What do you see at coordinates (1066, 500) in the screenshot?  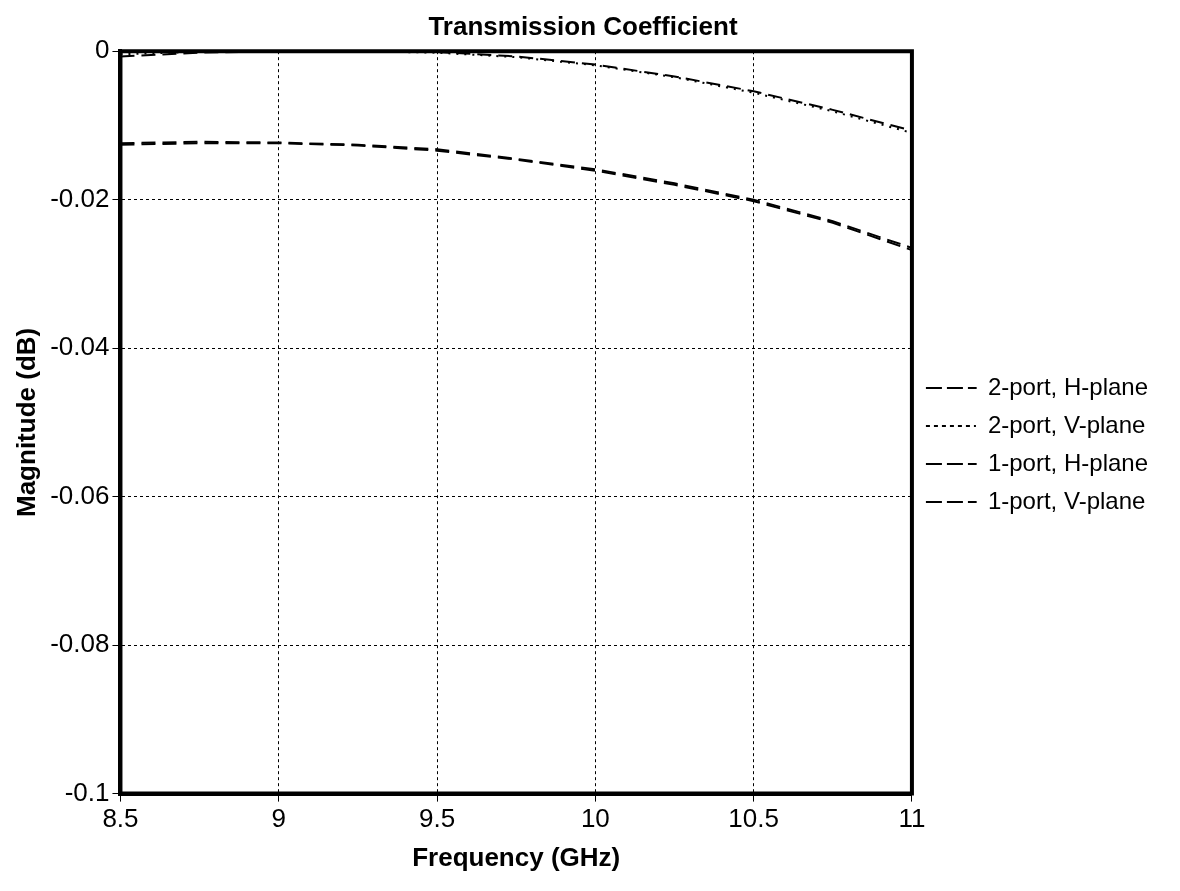 I see `legend-label: 1-port, V-plane` at bounding box center [1066, 500].